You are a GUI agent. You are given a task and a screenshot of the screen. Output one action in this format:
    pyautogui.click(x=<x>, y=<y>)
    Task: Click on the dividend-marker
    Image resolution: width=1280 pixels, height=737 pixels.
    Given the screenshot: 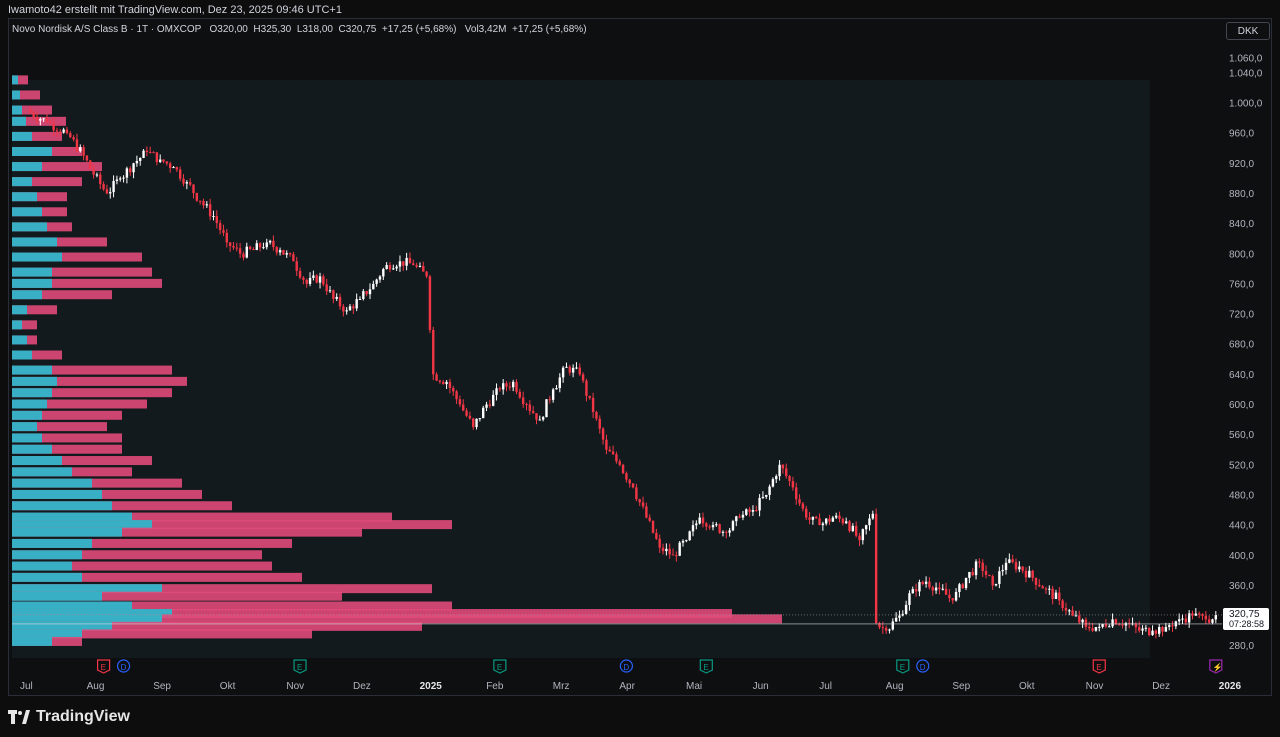 What is the action you would take?
    pyautogui.click(x=923, y=666)
    